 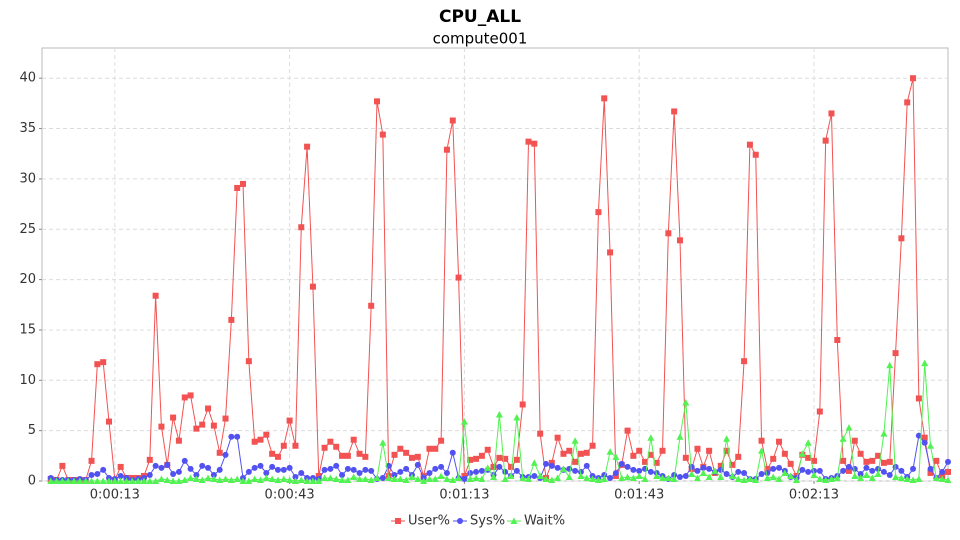 What do you see at coordinates (27, 178) in the screenshot?
I see `y-tick-label: 30` at bounding box center [27, 178].